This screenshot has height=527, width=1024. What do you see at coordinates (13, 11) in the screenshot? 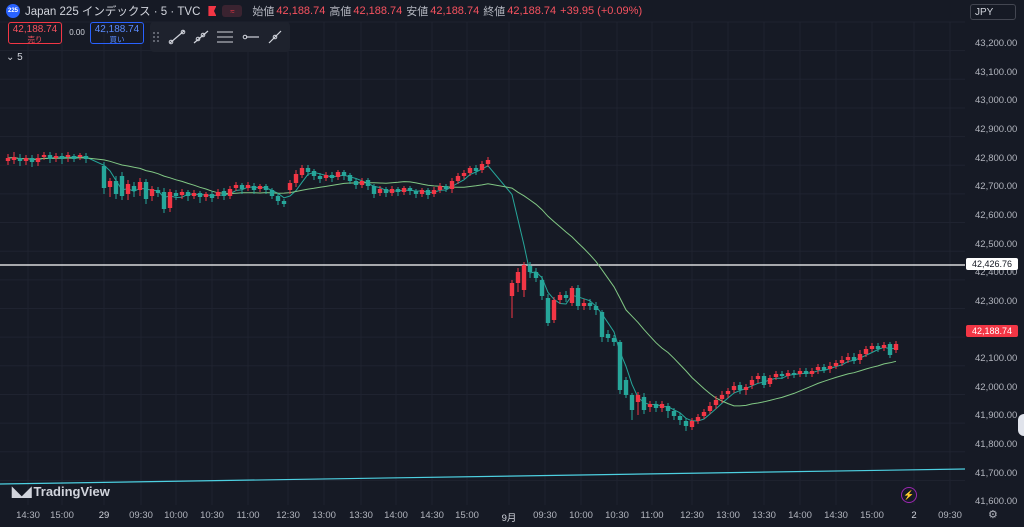
I see `symbol-icon: 225` at bounding box center [13, 11].